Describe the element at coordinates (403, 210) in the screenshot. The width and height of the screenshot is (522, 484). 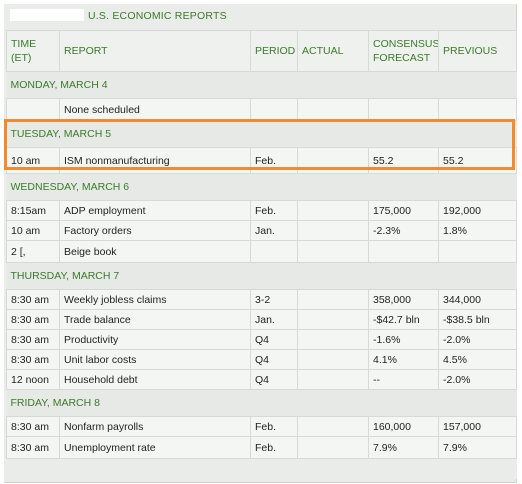
I see `cell-consensus: 175,000` at that location.